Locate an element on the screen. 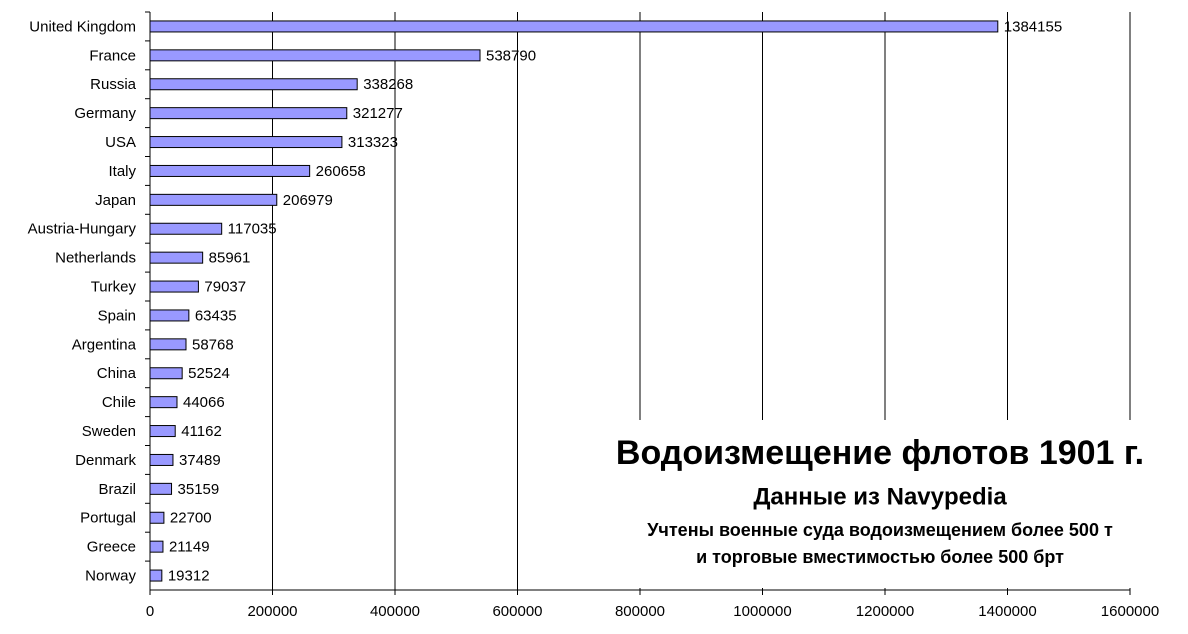  value-label: 41162 is located at coordinates (201, 431).